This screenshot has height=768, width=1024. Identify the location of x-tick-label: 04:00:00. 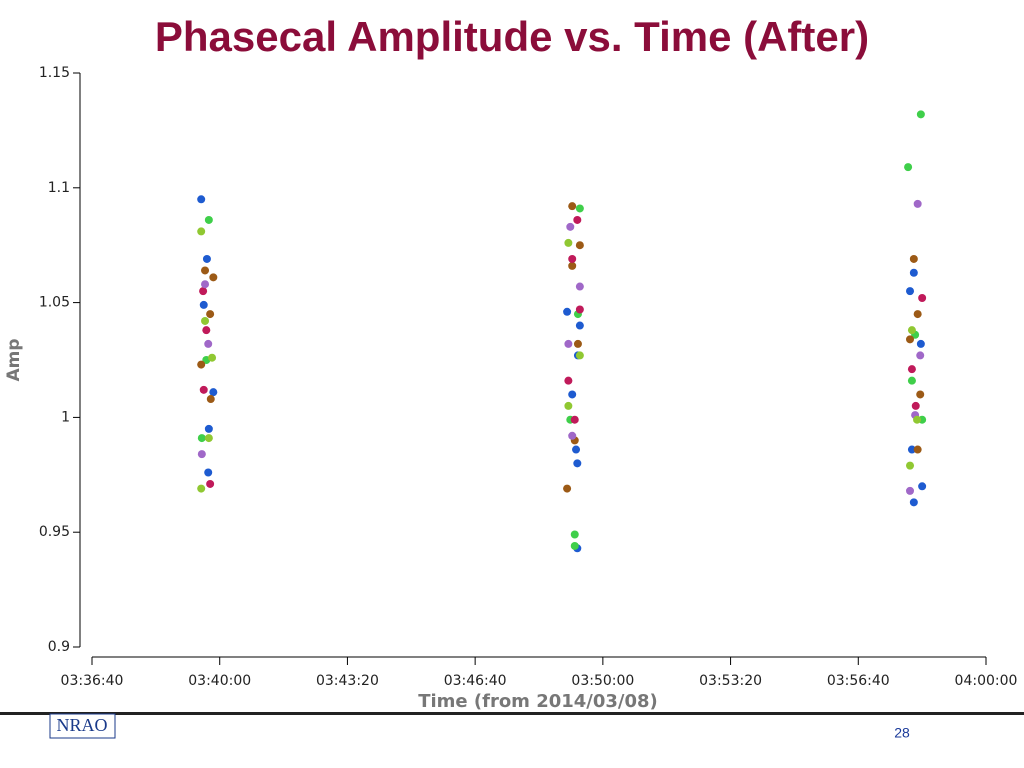
(986, 681).